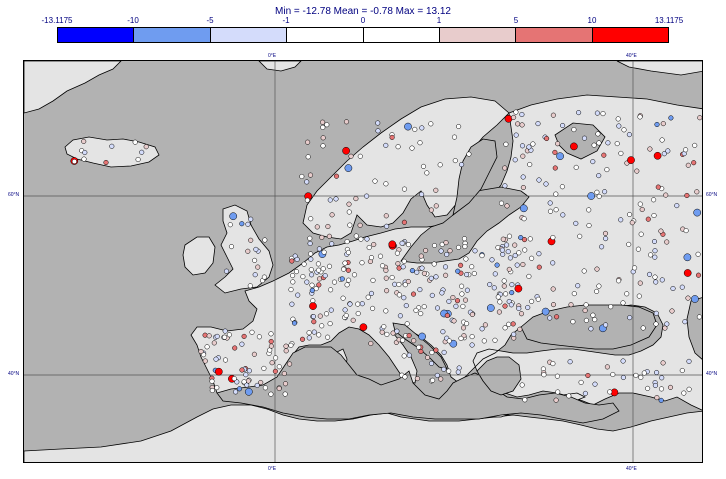  I want to click on land-greenland, so click(73, 87).